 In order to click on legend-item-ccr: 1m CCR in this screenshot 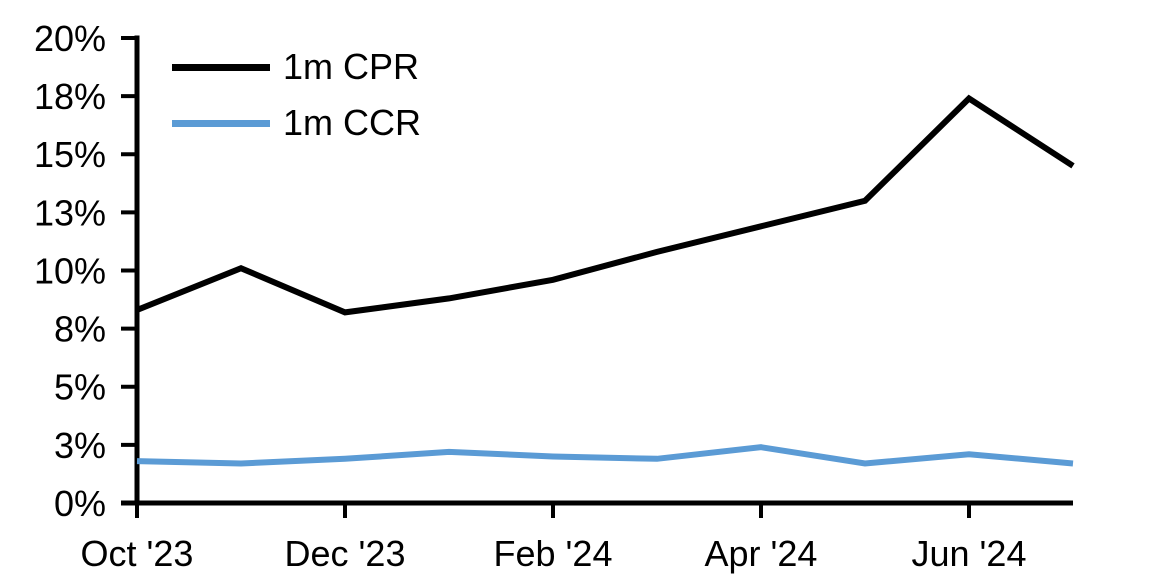, I will do `click(296, 123)`.